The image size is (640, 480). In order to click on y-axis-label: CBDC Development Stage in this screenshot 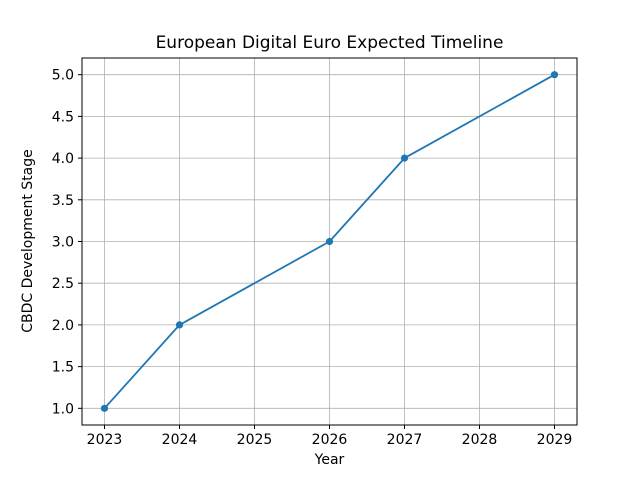, I will do `click(28, 241)`.